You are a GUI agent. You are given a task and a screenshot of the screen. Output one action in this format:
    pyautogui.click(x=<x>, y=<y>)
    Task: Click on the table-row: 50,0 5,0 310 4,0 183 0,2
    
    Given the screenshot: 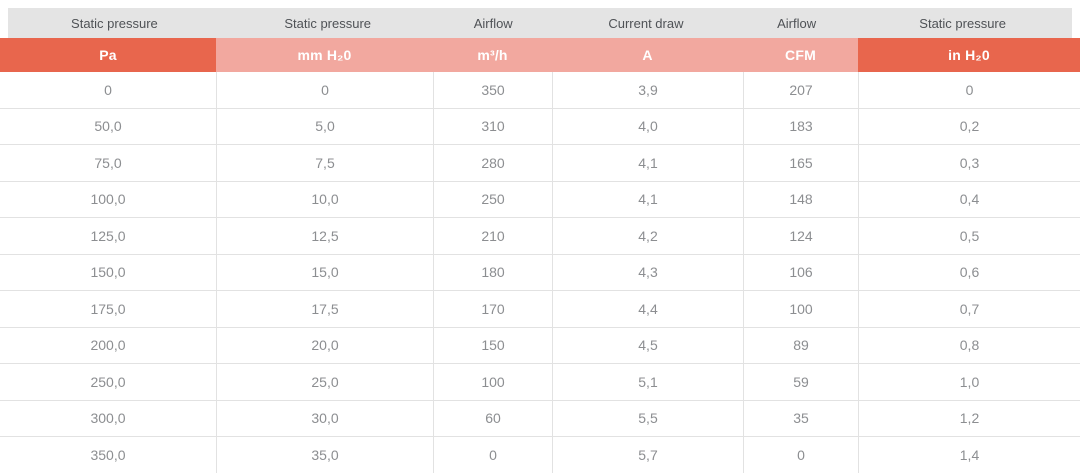 What is the action you would take?
    pyautogui.click(x=540, y=126)
    